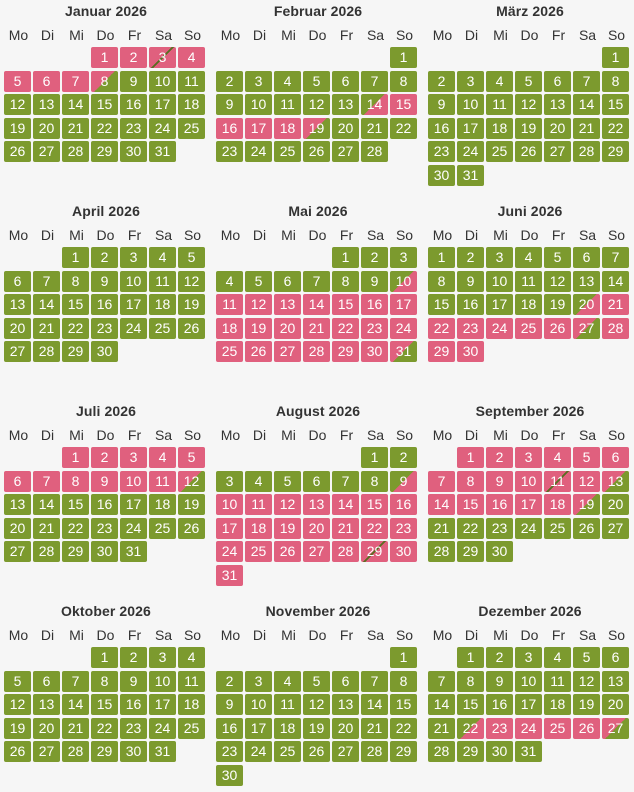 This screenshot has width=634, height=792. What do you see at coordinates (470, 128) in the screenshot?
I see `day-cell: 17` at bounding box center [470, 128].